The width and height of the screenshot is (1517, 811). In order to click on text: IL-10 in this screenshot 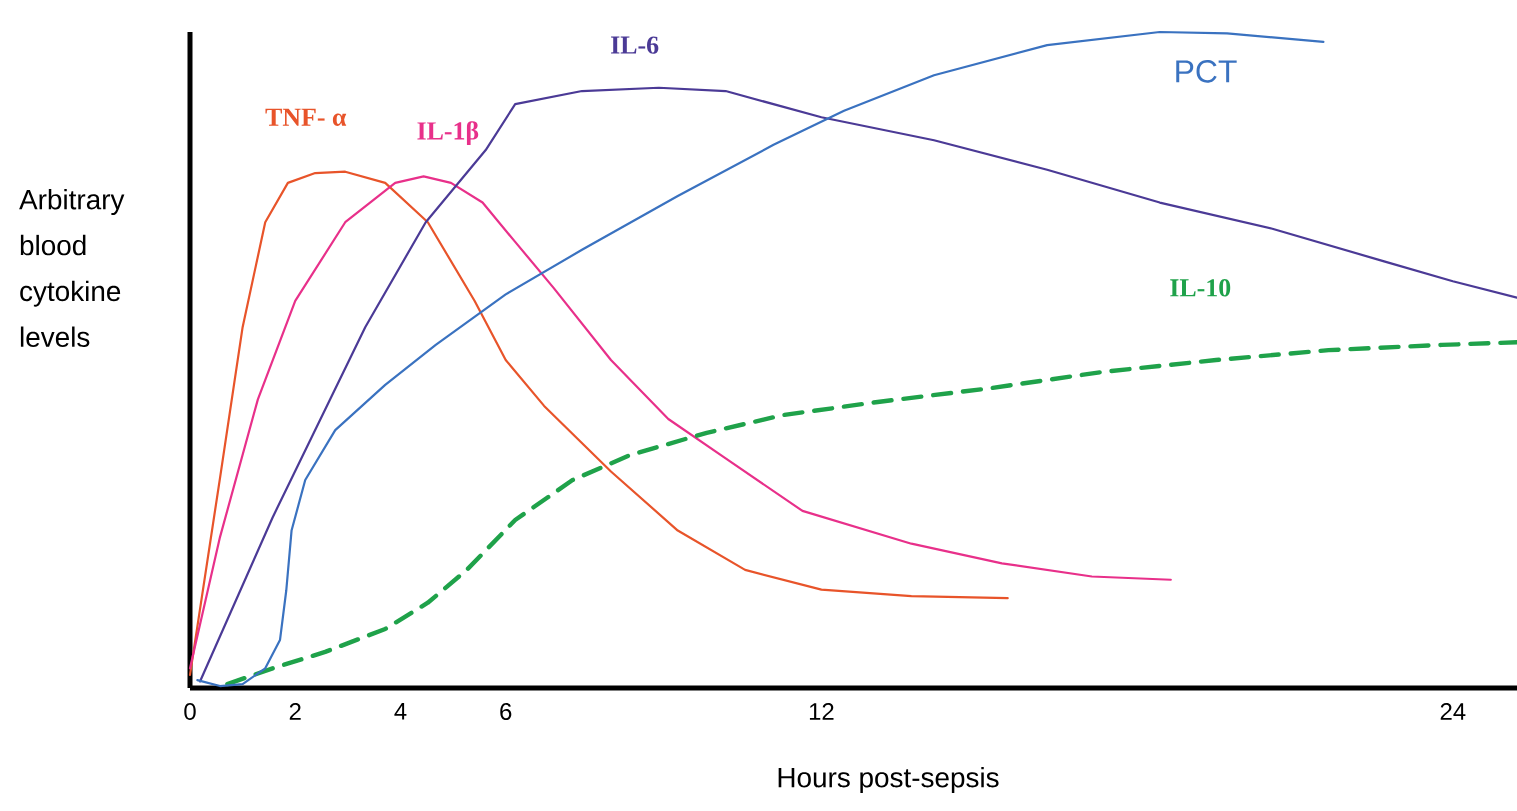, I will do `click(1200, 288)`.